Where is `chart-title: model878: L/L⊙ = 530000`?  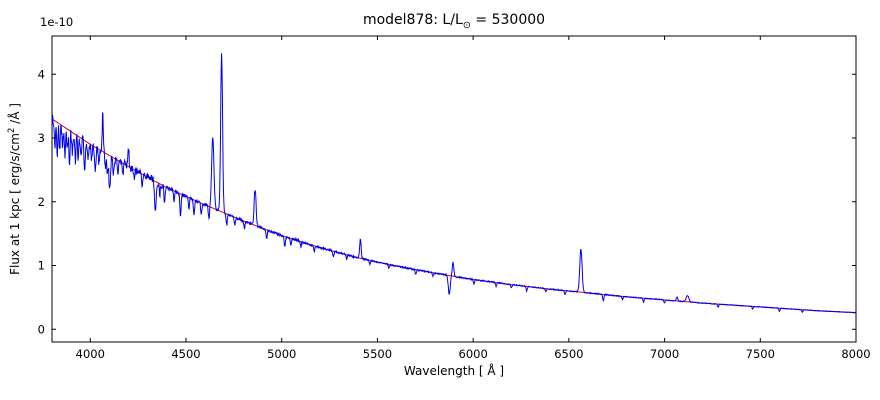 chart-title: model878: L/L⊙ = 530000 is located at coordinates (454, 21).